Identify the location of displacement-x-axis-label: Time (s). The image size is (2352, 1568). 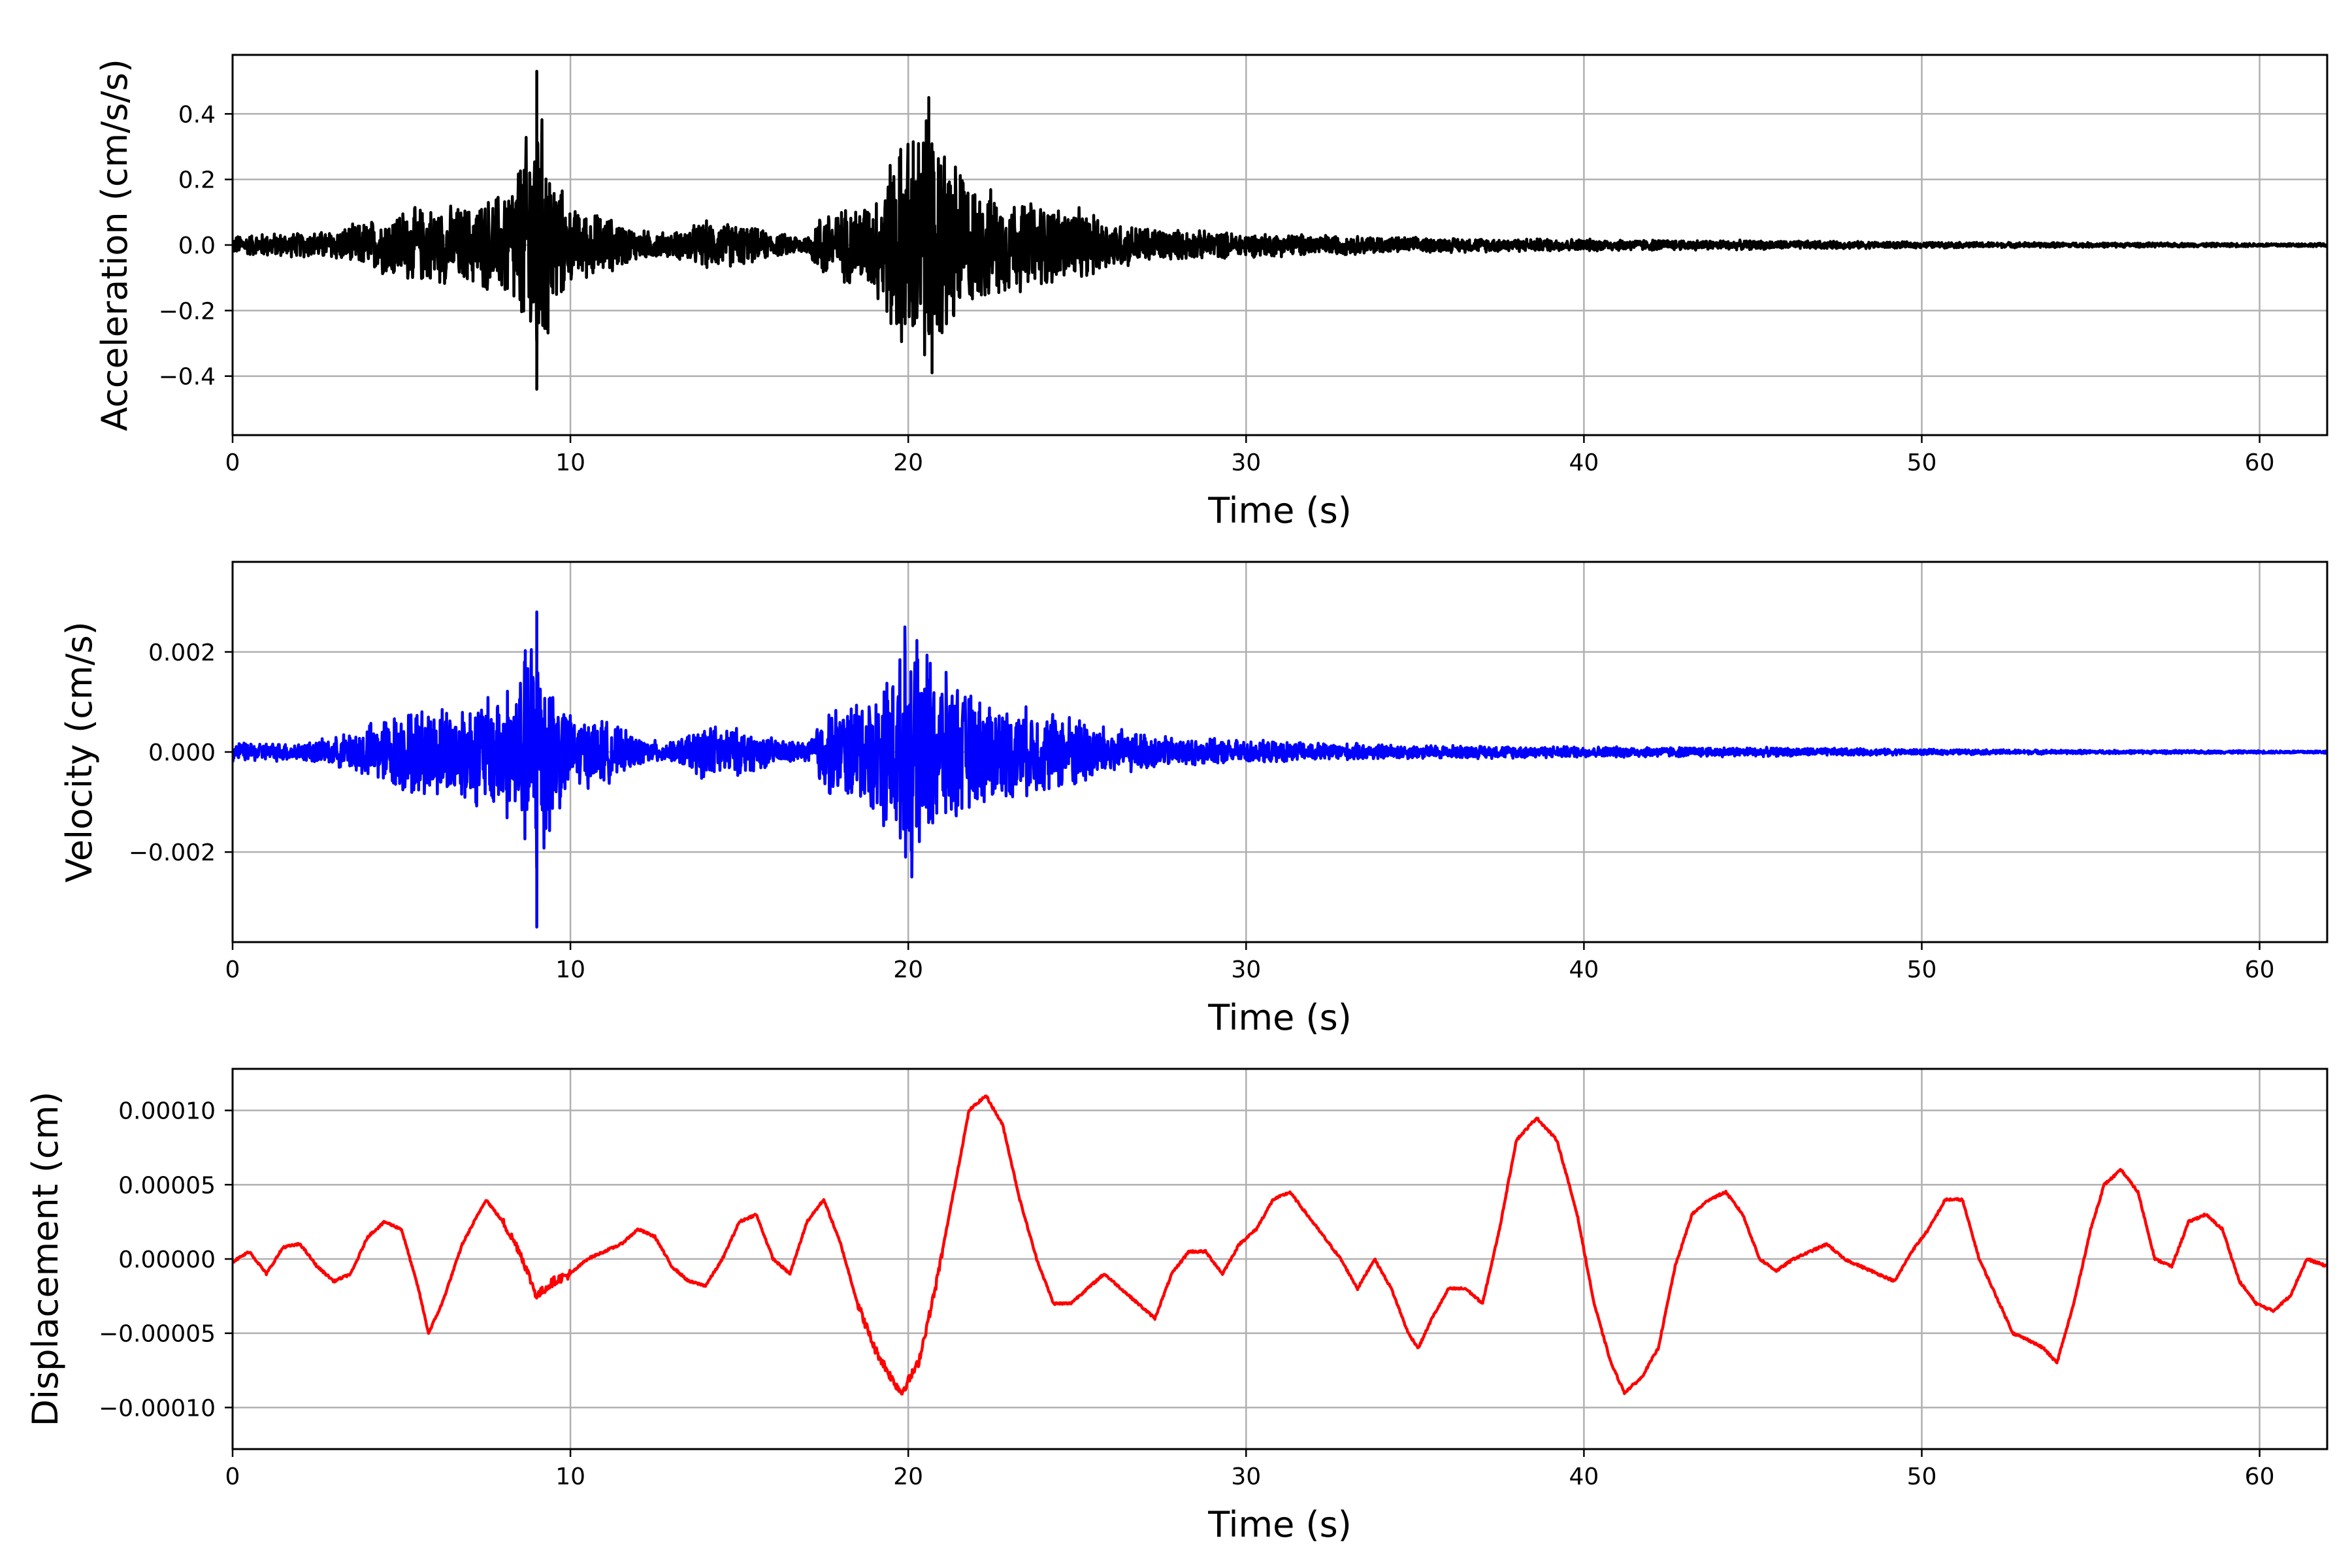
(1279, 1524).